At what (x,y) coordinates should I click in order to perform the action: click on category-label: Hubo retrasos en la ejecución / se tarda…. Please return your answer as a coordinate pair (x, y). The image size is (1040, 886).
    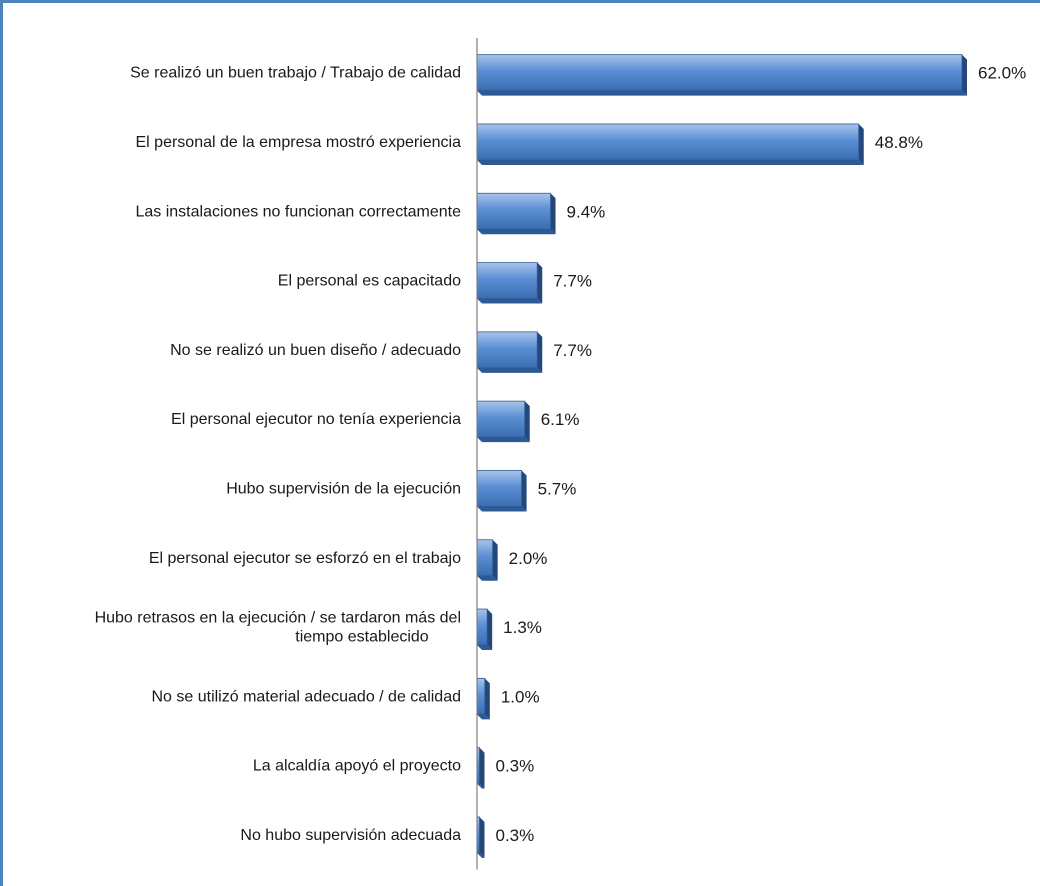
    Looking at the image, I should click on (278, 618).